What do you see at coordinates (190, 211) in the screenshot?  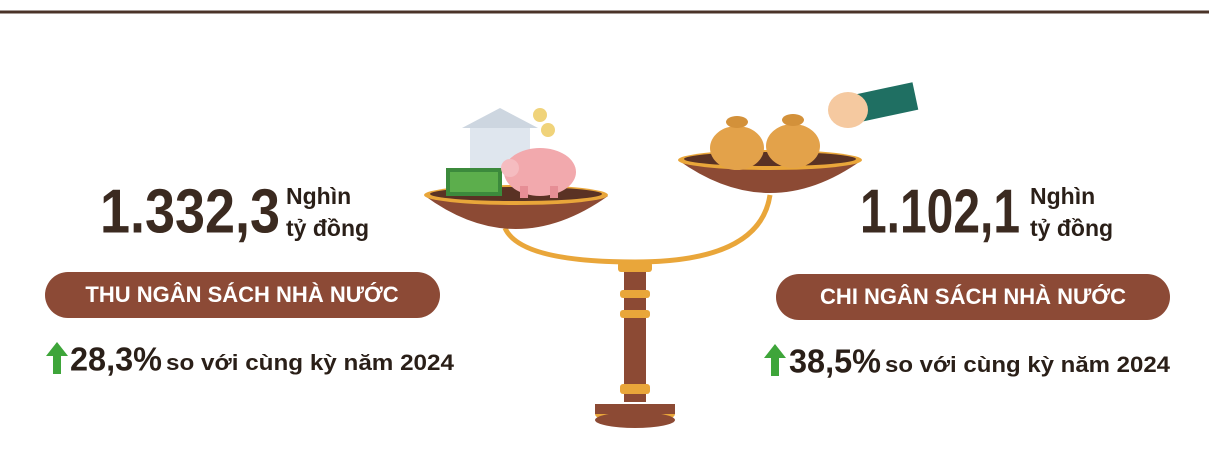 I see `left-value: 1.332,3` at bounding box center [190, 211].